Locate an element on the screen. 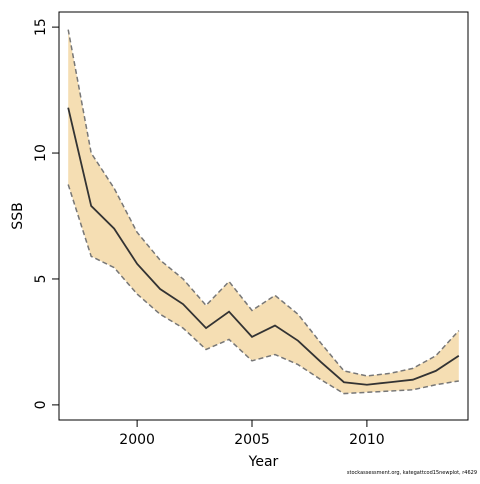 The width and height of the screenshot is (480, 484). y-tick-label: 0 is located at coordinates (41, 404).